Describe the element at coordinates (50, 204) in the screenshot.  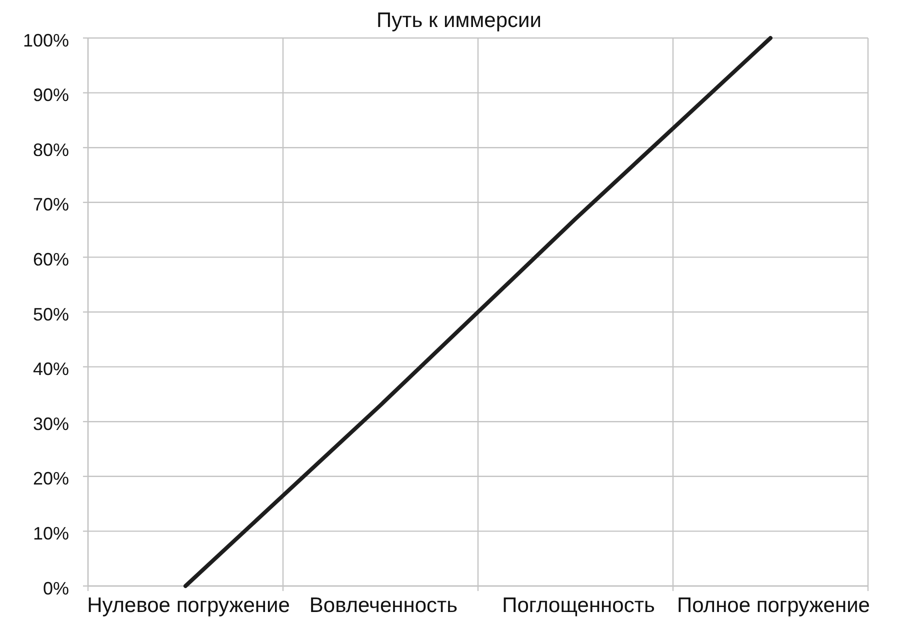
I see `y-tick-label: 70%` at that location.